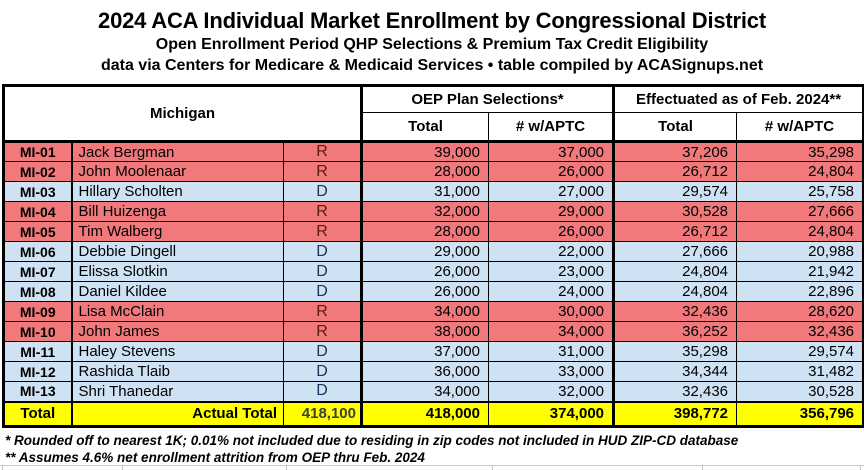 Image resolution: width=864 pixels, height=470 pixels. Describe the element at coordinates (675, 191) in the screenshot. I see `eff-total-cell: 29,574` at that location.